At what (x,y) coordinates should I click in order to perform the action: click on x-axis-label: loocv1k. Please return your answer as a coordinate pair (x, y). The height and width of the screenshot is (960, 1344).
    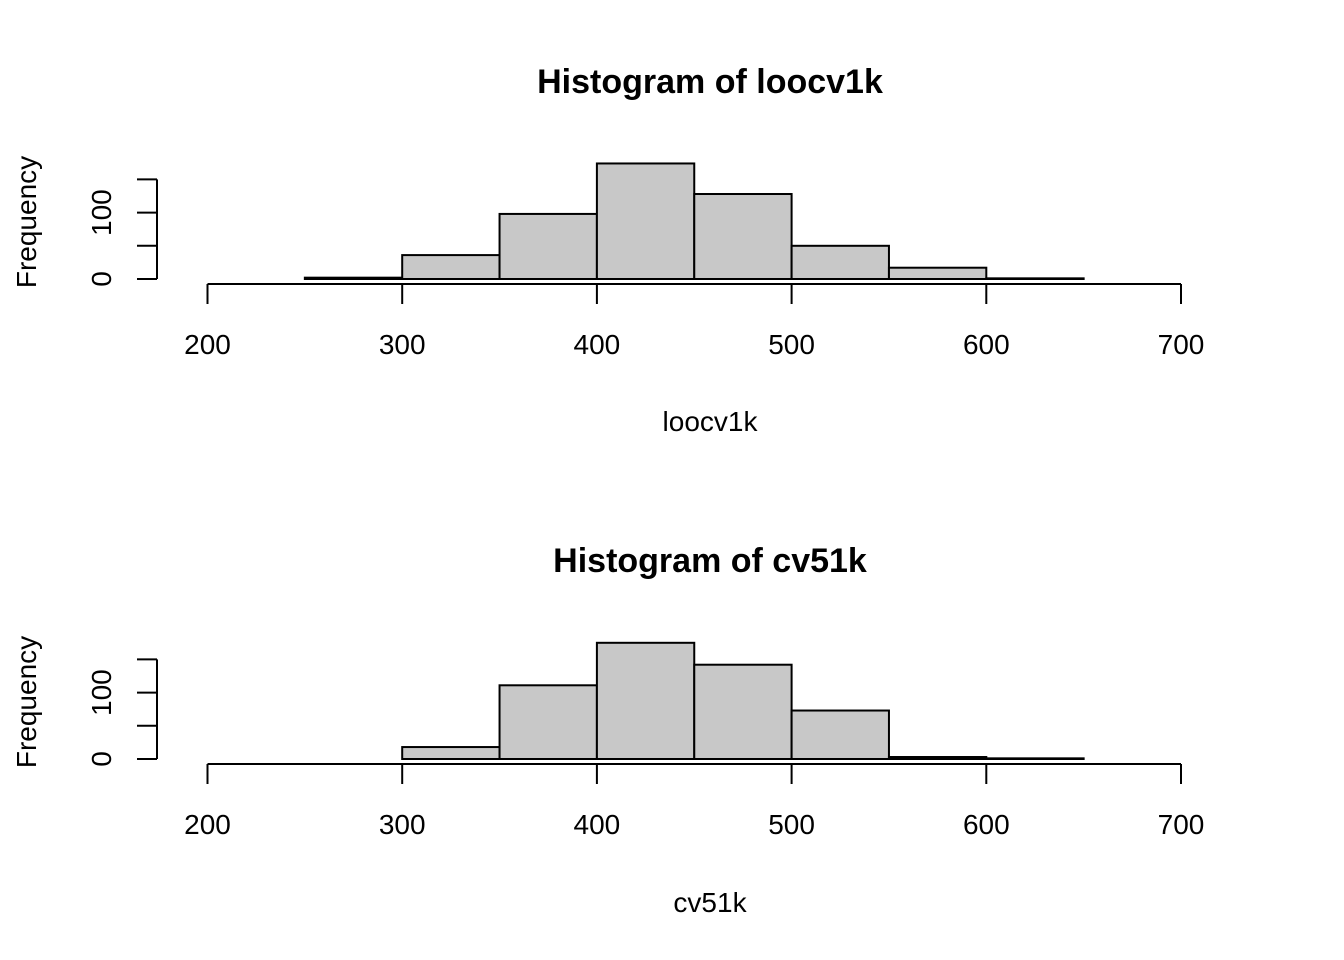
    Looking at the image, I should click on (711, 421).